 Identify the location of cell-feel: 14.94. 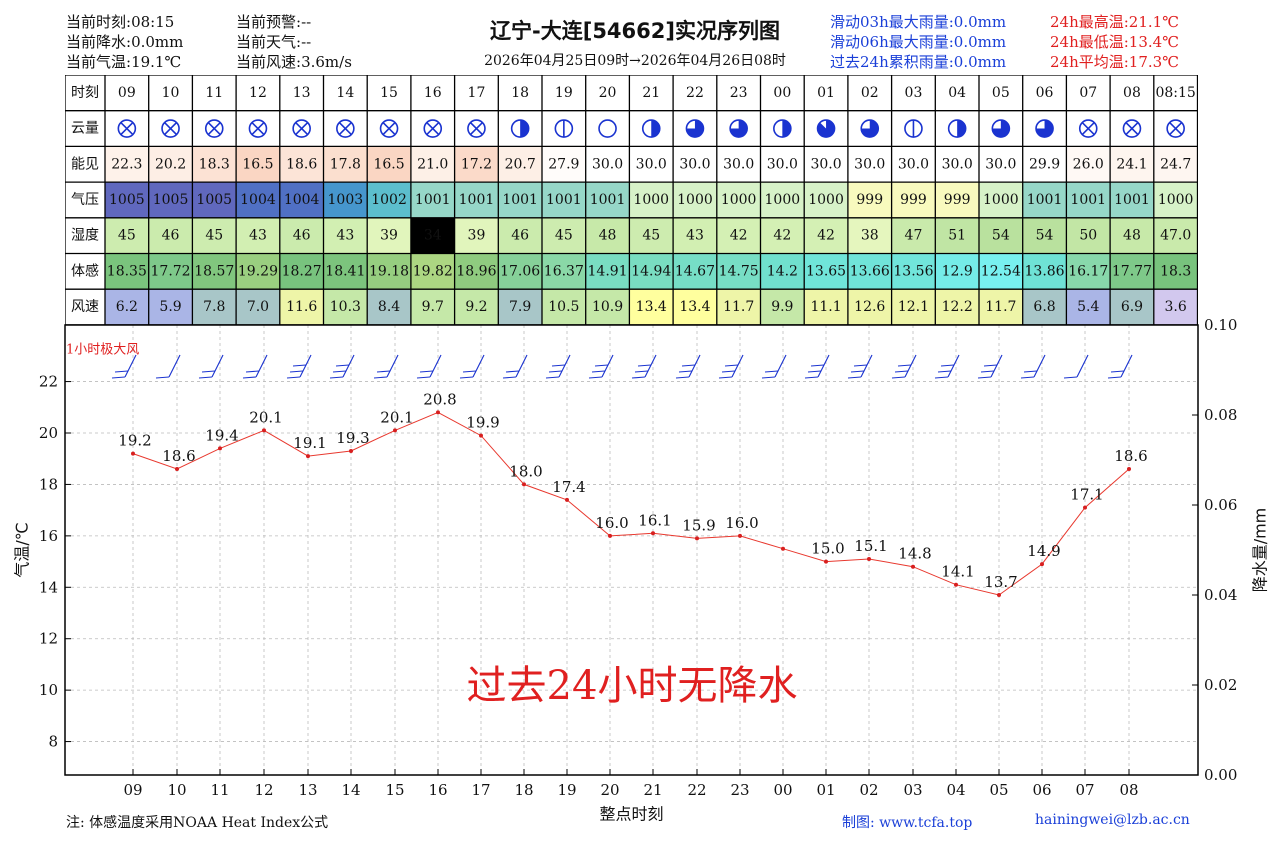
(651, 271).